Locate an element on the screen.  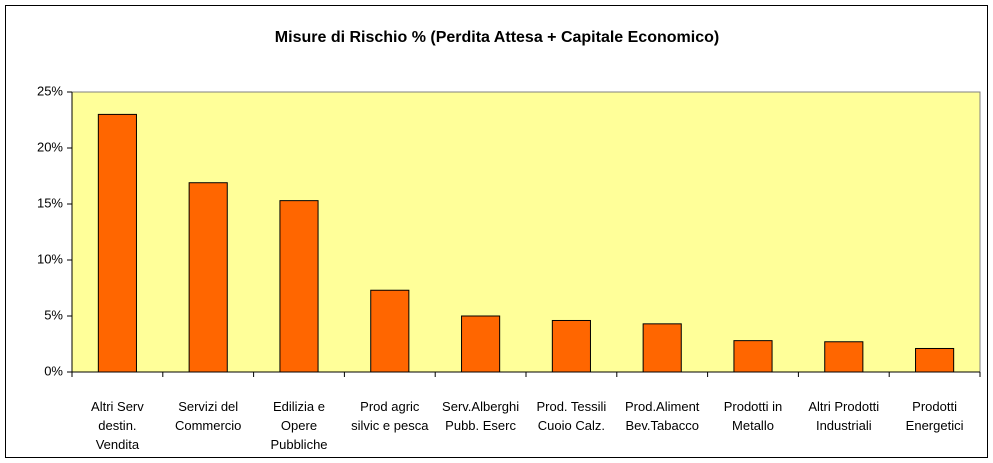
x-tick-label: Prod.Aliment Bev.Tabacco is located at coordinates (662, 416).